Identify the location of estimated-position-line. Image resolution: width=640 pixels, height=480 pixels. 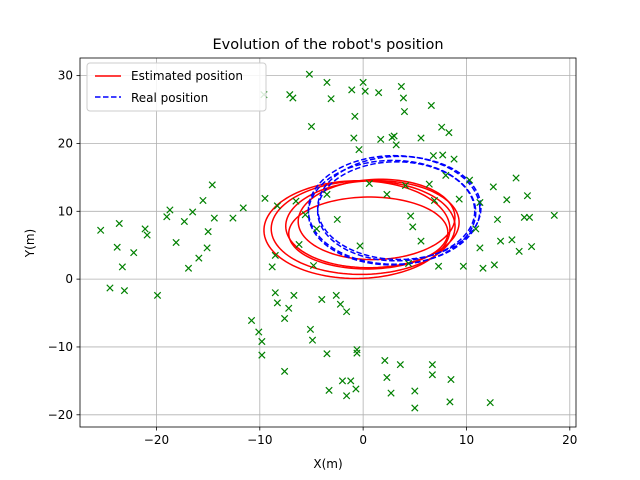
(357, 230).